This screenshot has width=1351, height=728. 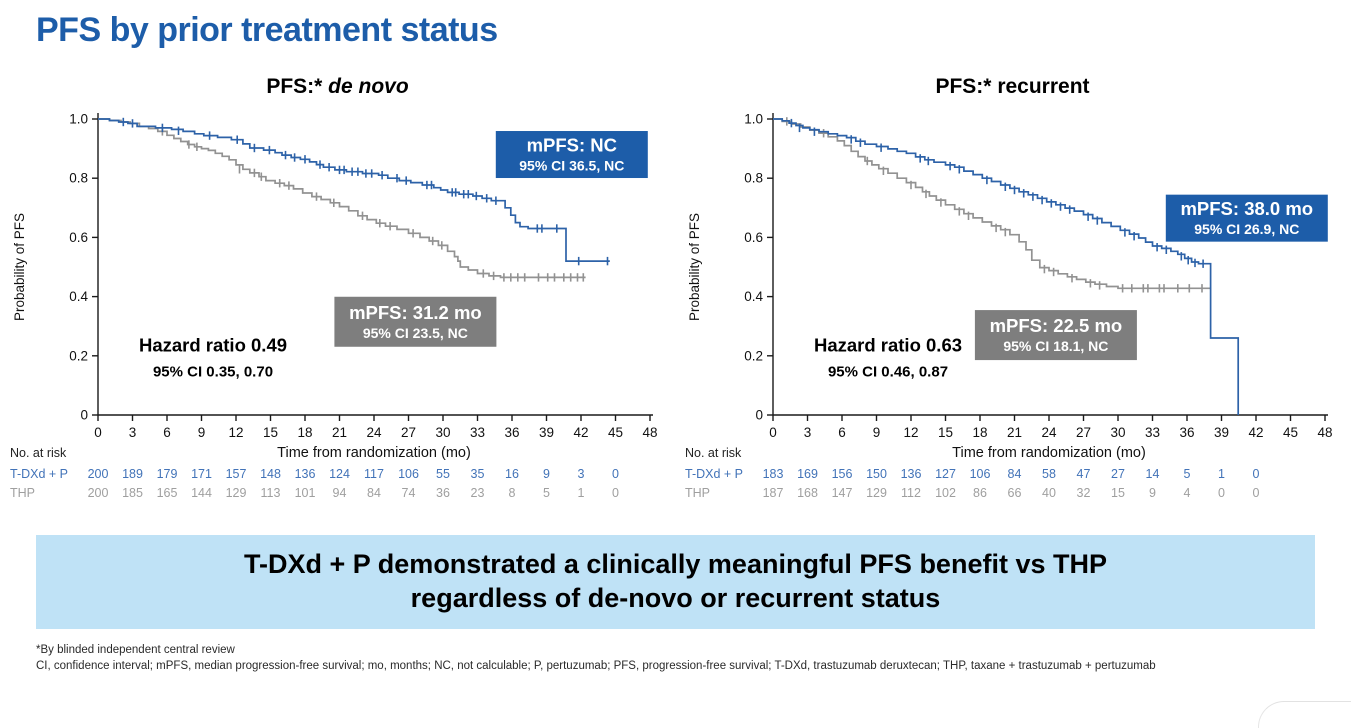 What do you see at coordinates (235, 493) in the screenshot?
I see `svg-text: 129` at bounding box center [235, 493].